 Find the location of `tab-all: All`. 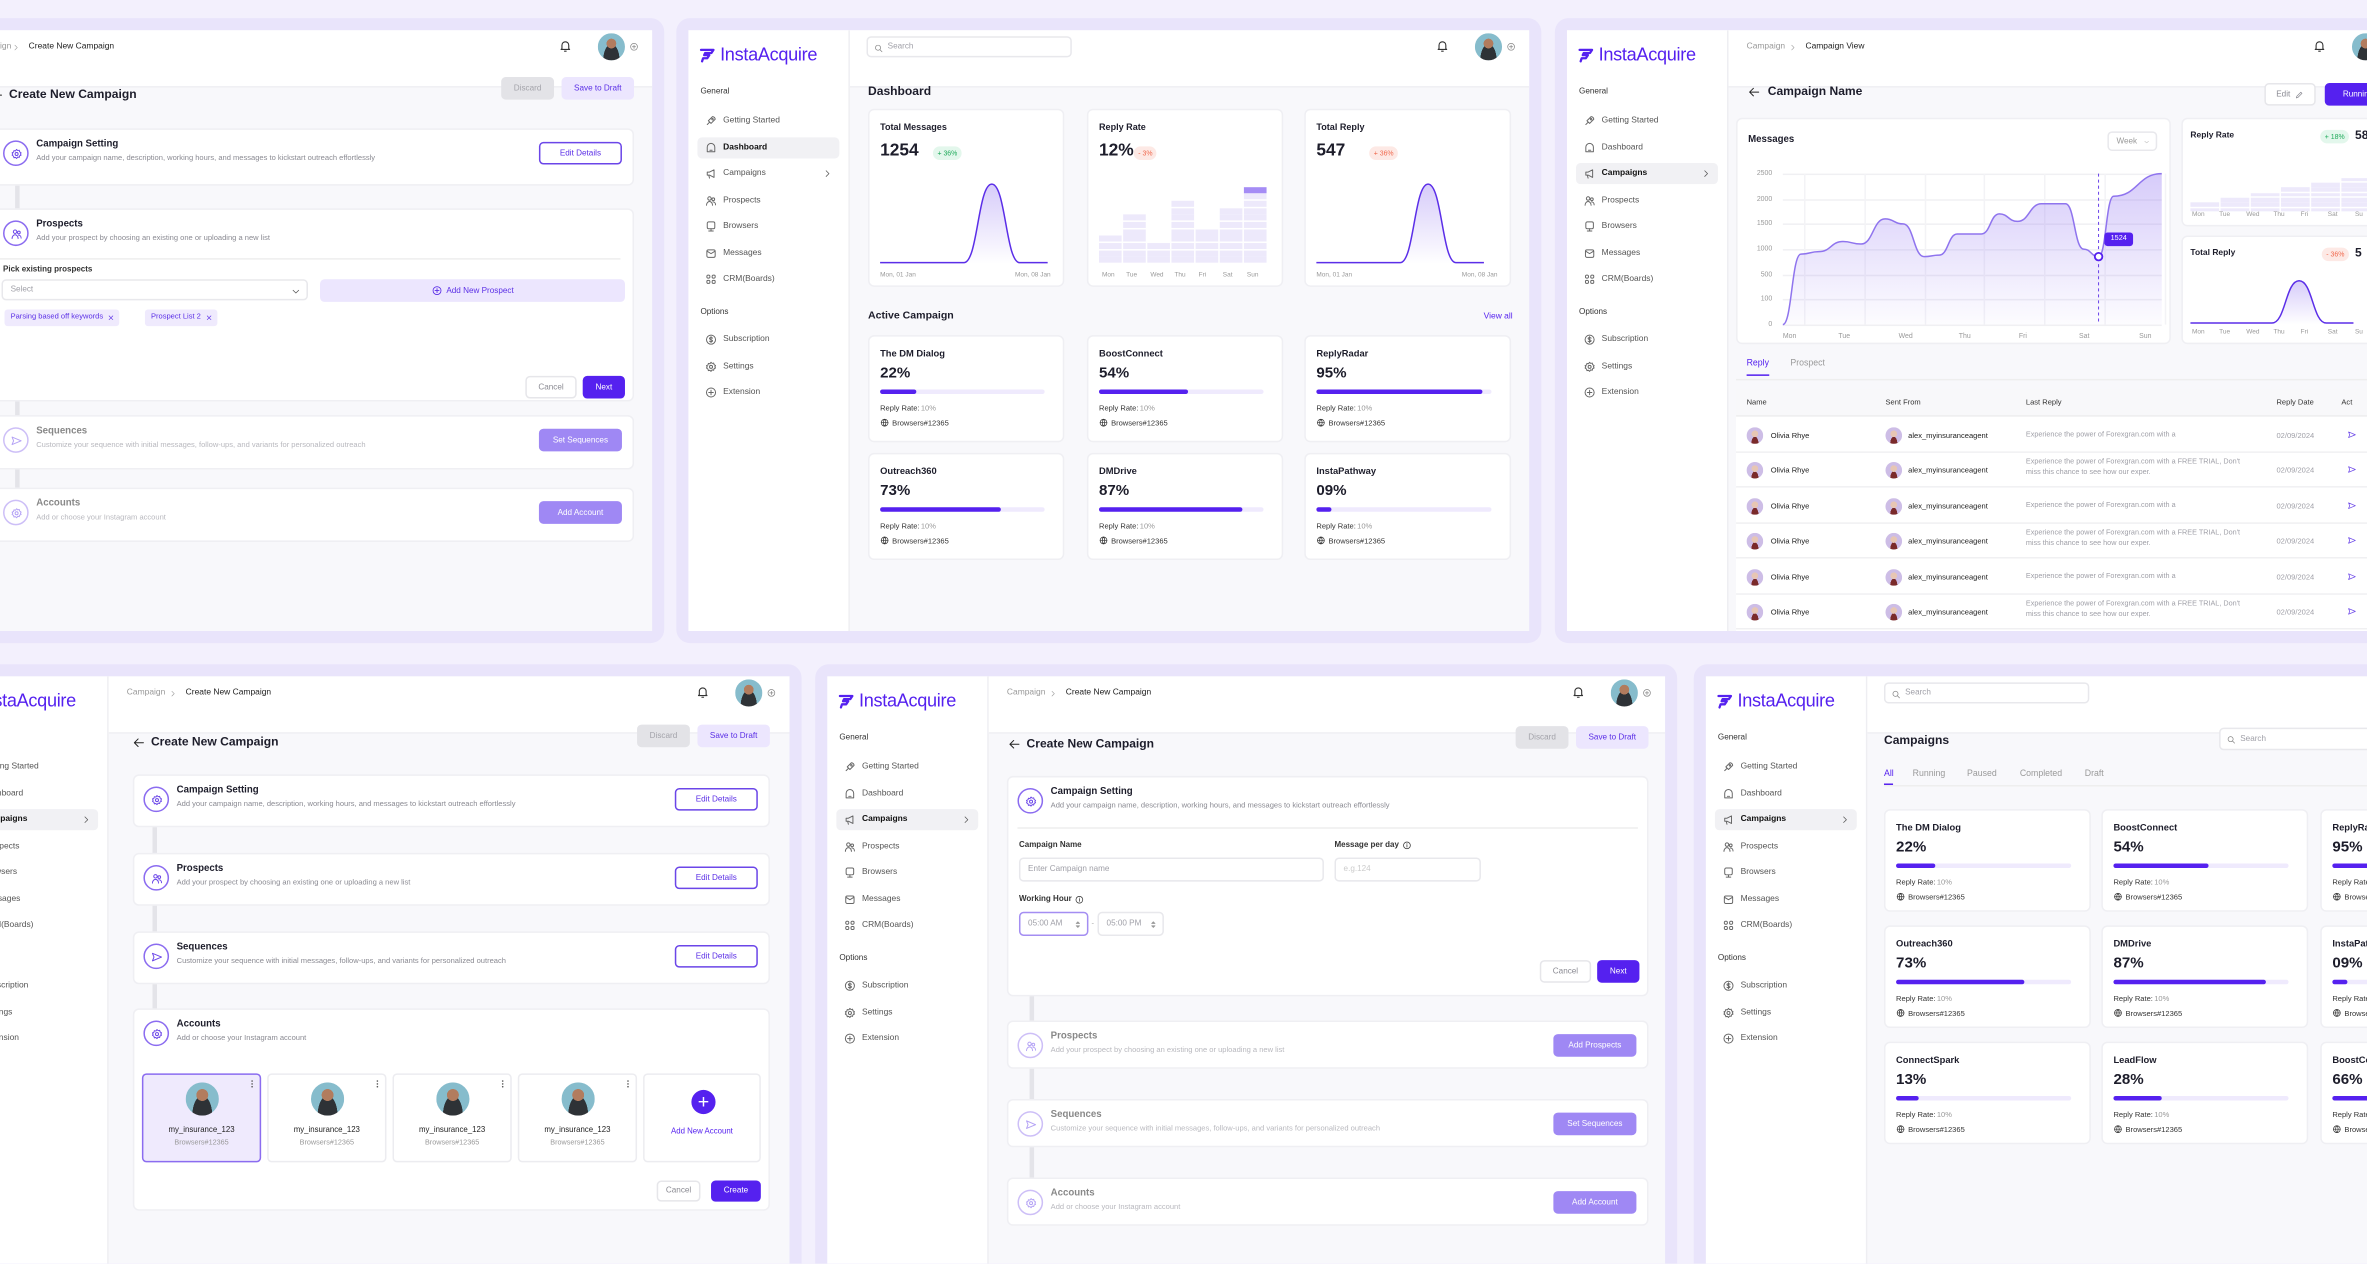

tab-all: All is located at coordinates (1888, 777).